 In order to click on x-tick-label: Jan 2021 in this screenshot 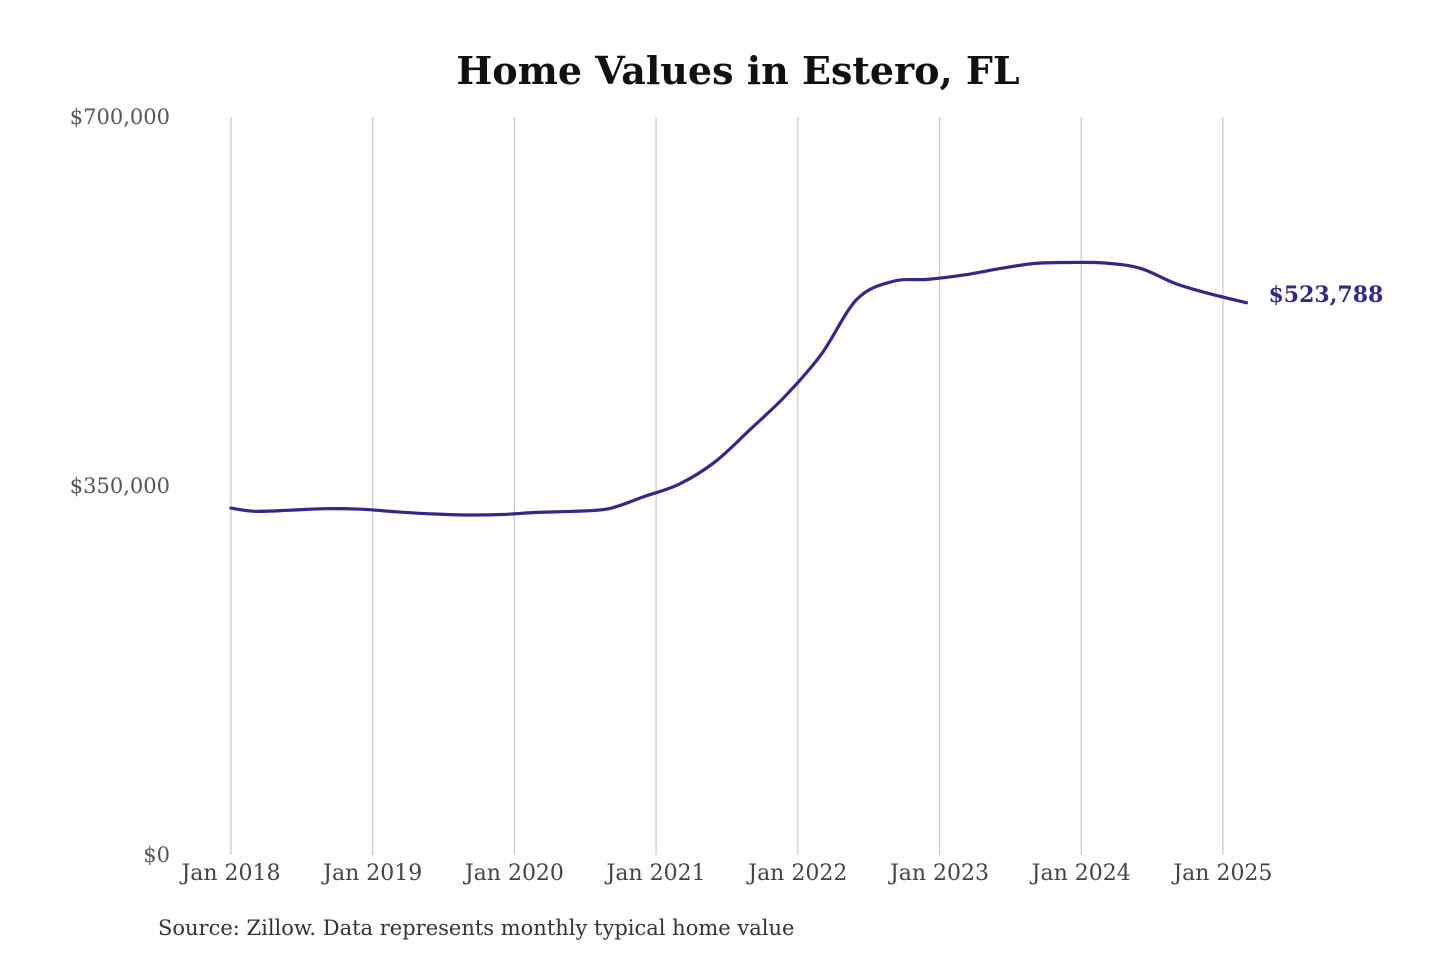, I will do `click(655, 873)`.